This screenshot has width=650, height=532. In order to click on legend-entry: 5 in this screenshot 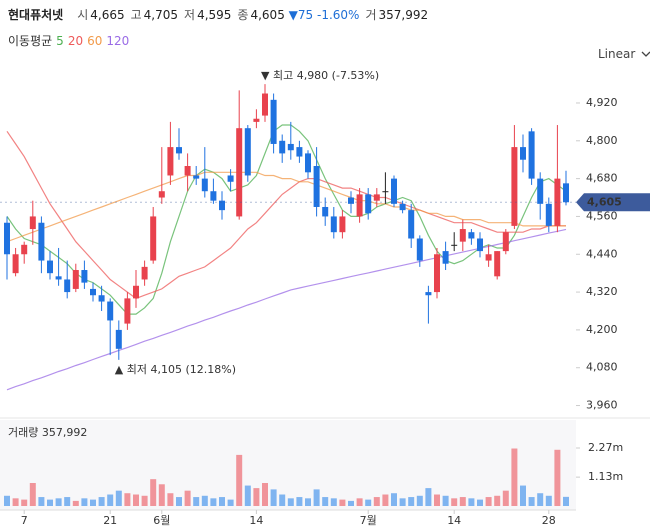, I will do `click(60, 41)`.